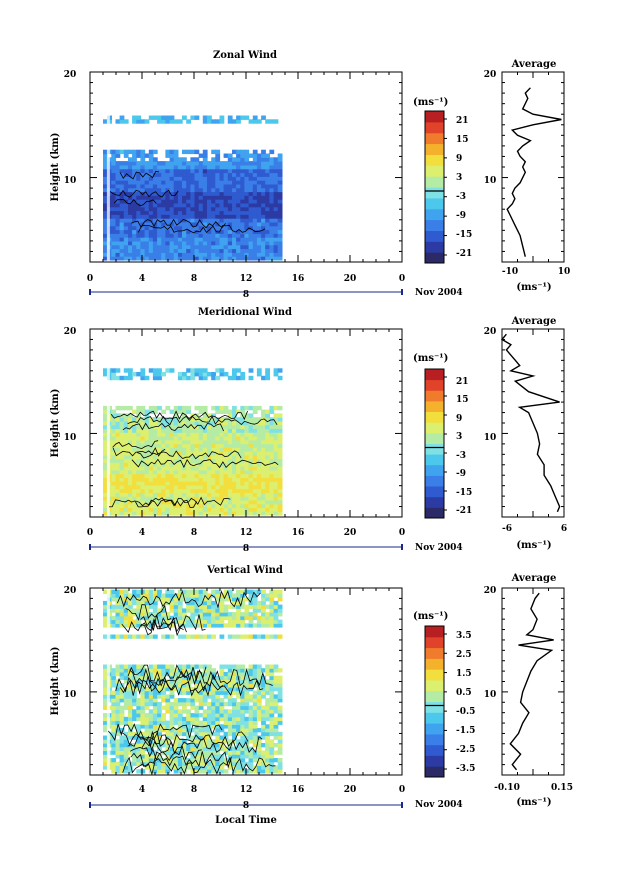 Image resolution: width=626 pixels, height=873 pixels. I want to click on day-label: 8, so click(246, 549).